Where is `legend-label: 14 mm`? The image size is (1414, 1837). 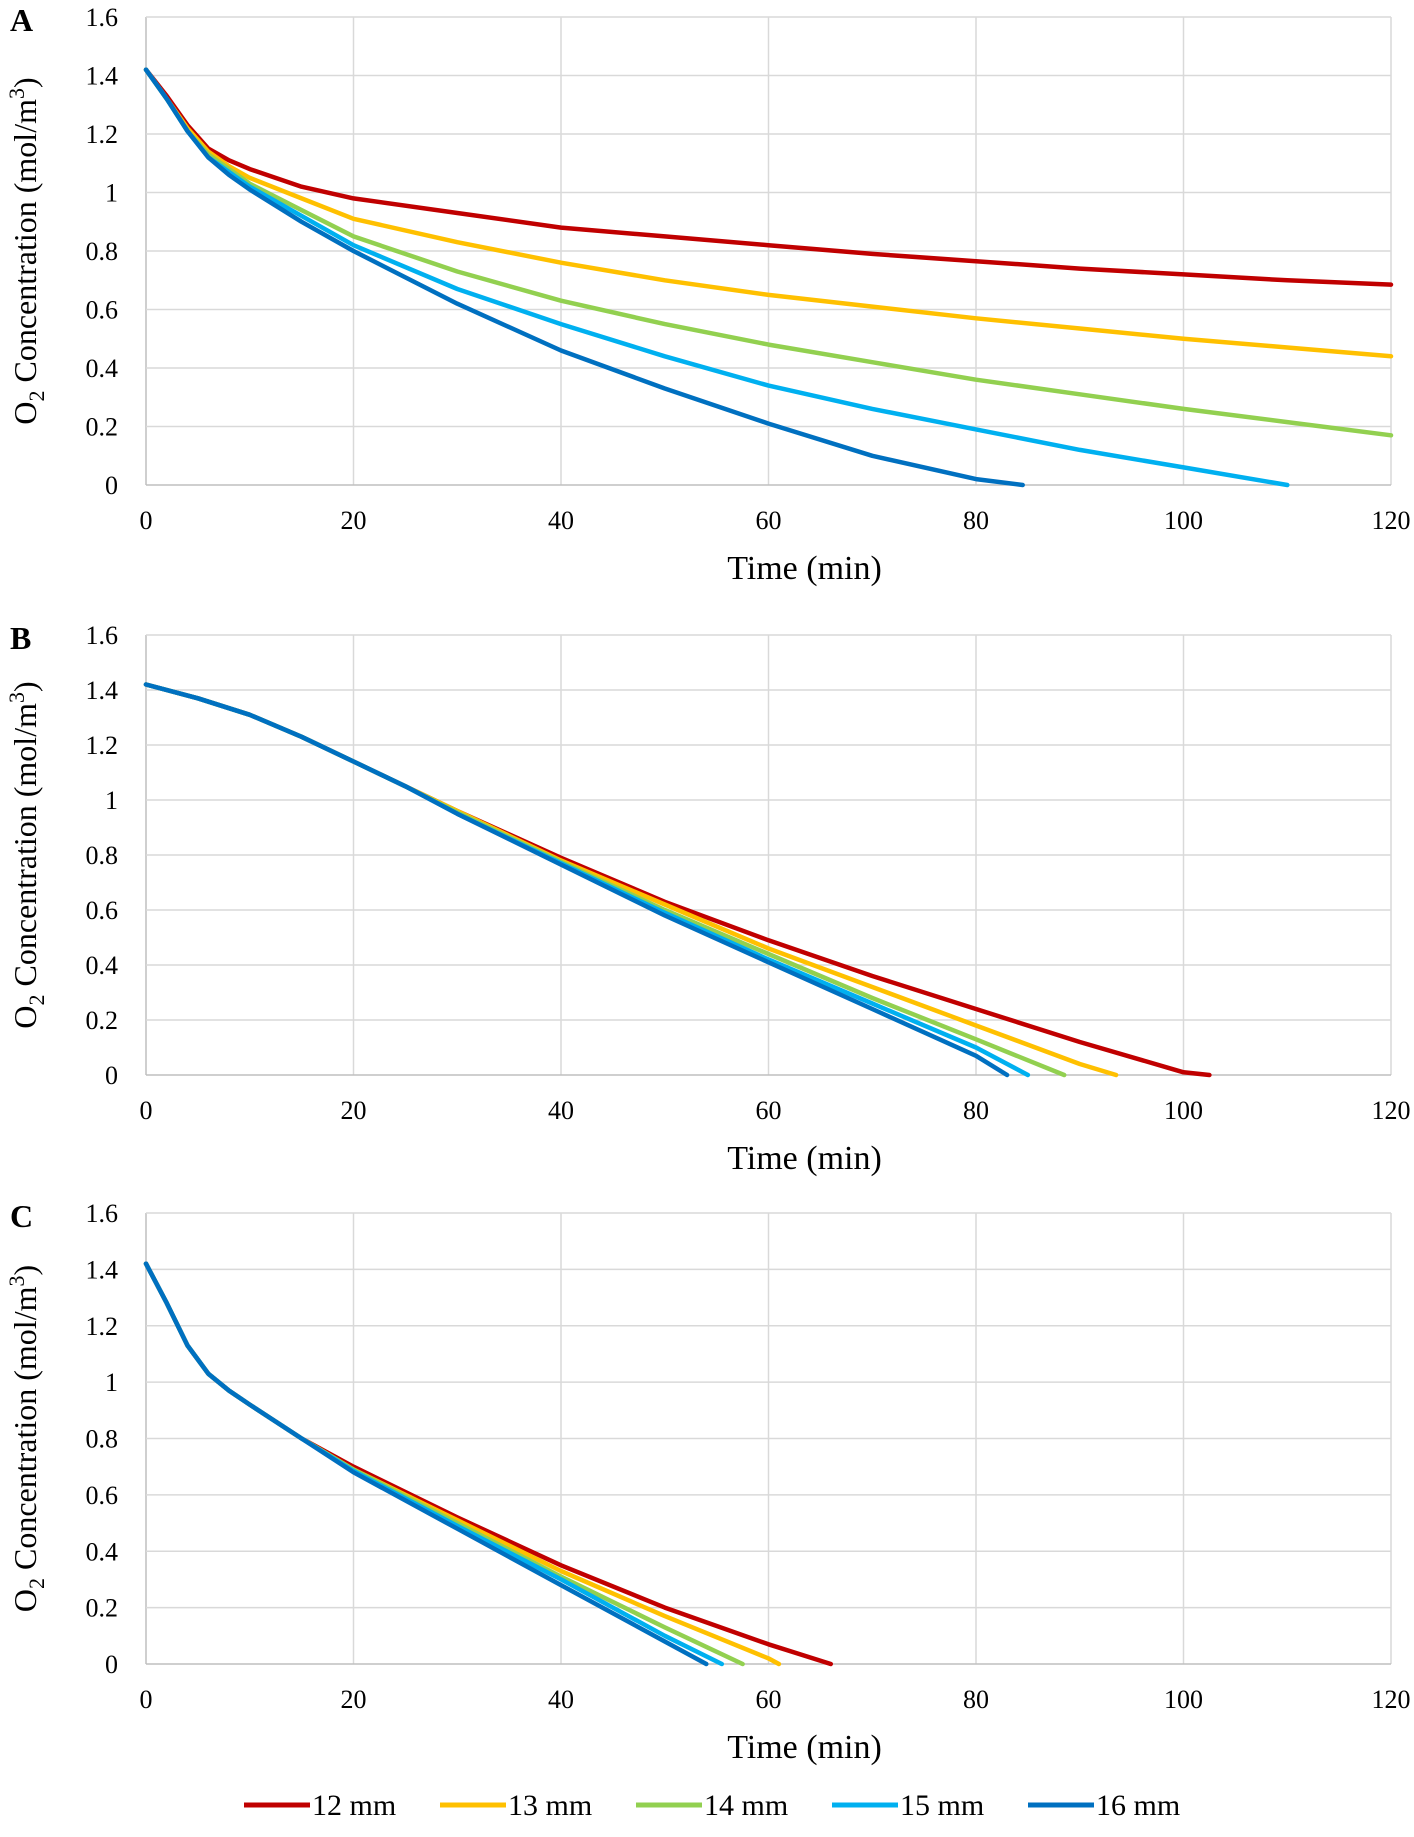 legend-label: 14 mm is located at coordinates (746, 1805).